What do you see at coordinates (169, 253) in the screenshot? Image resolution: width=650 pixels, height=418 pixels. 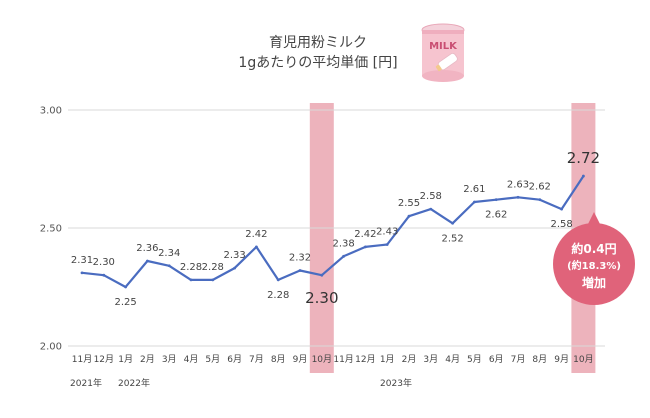 I see `data-label: 2.34` at bounding box center [169, 253].